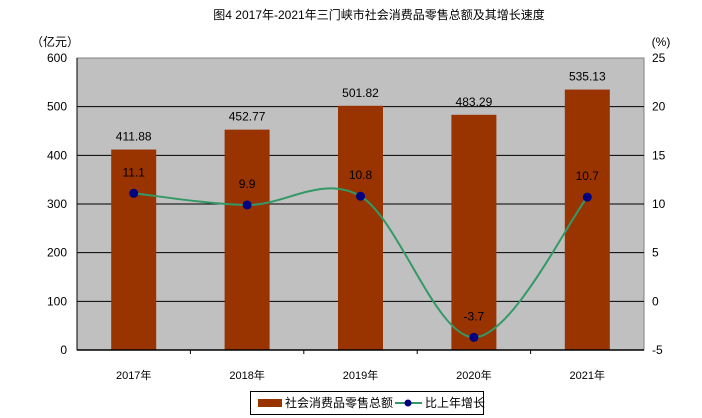  What do you see at coordinates (455, 403) in the screenshot?
I see `legend-line-label: 比上年增长` at bounding box center [455, 403].